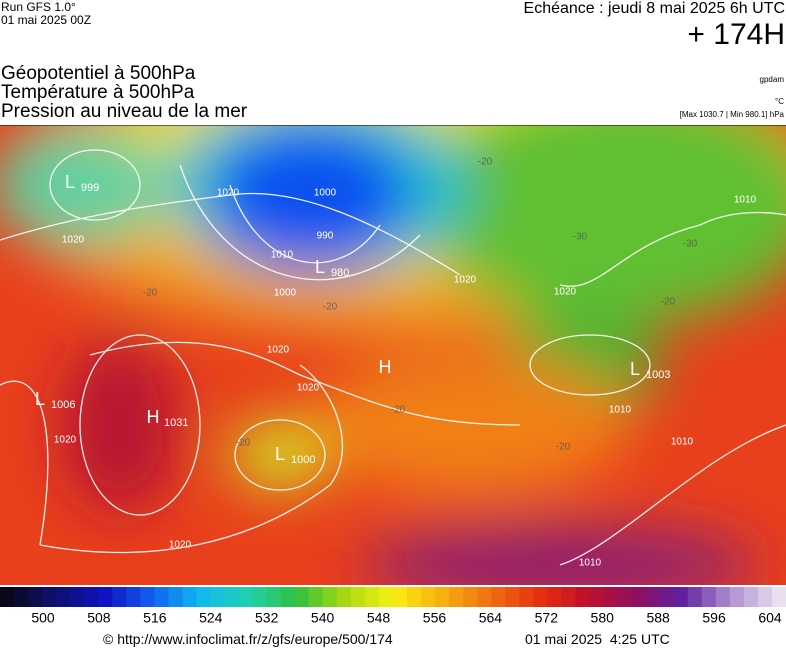  I want to click on colorbar-tick-label: 540, so click(323, 618).